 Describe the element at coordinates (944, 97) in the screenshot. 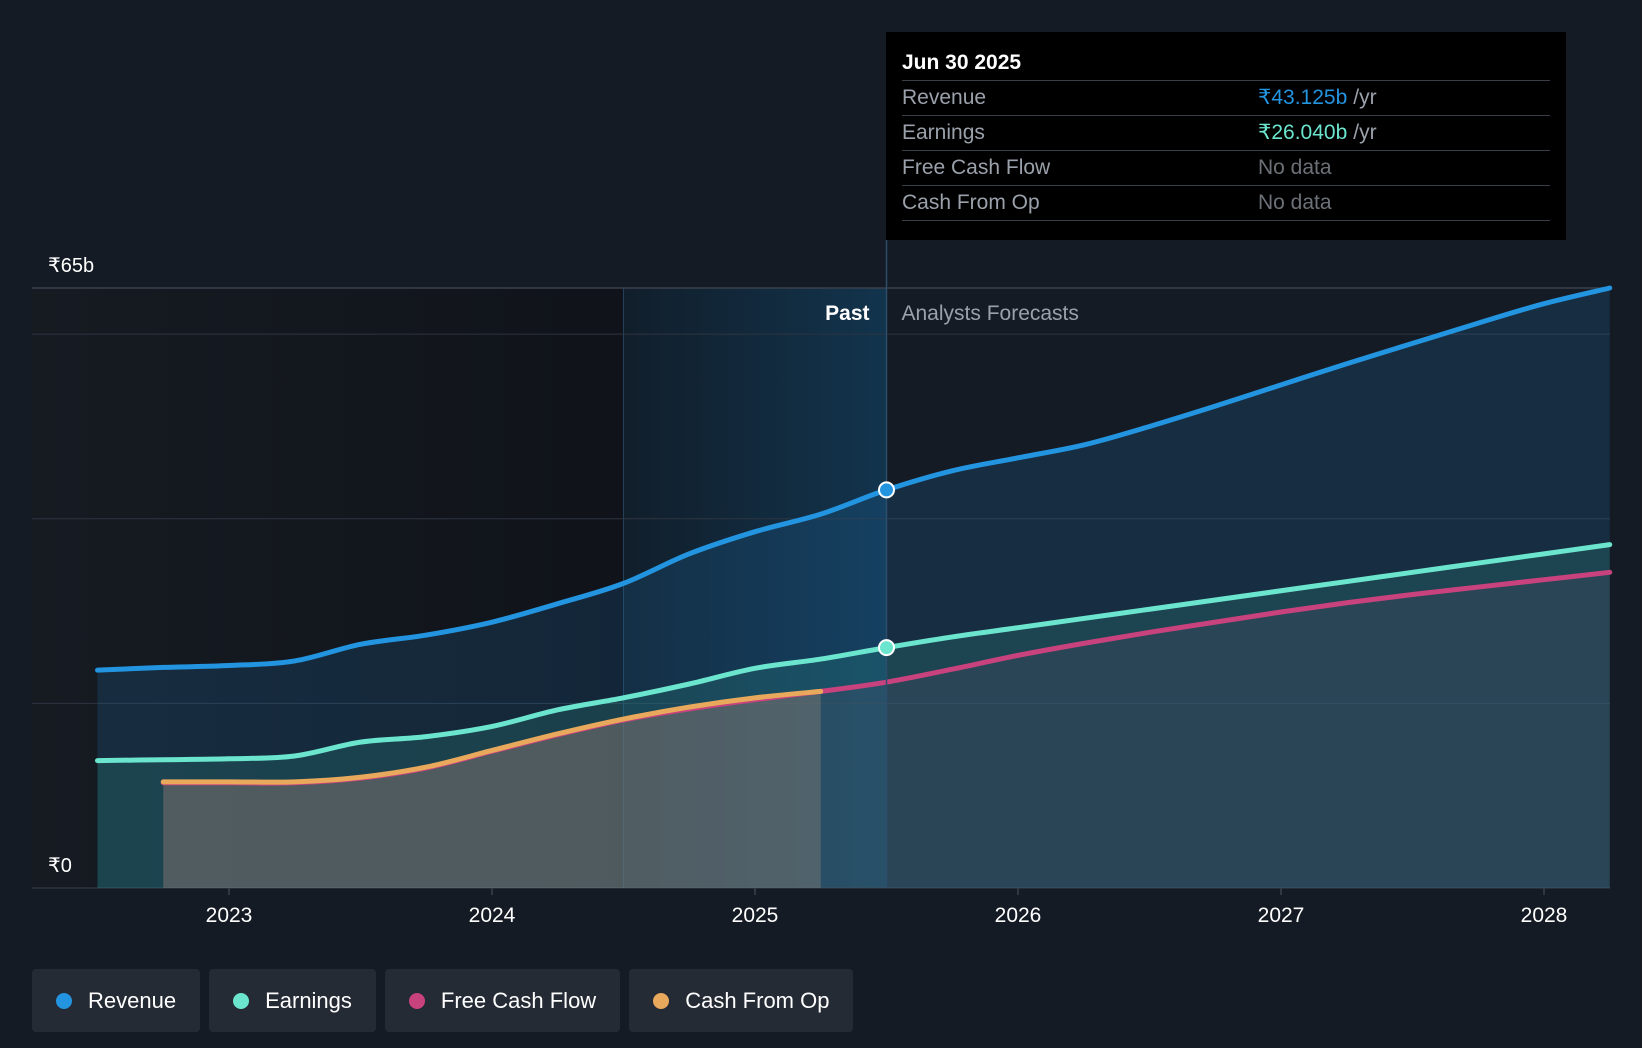

I see `tooltip-label: Revenue` at that location.